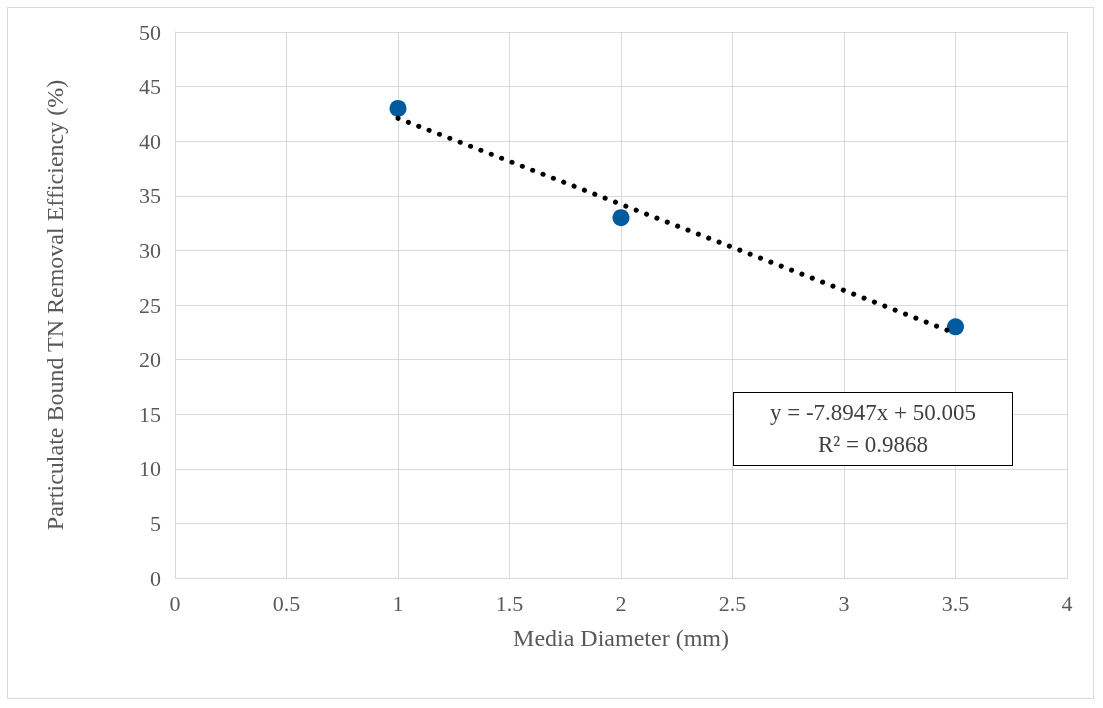  What do you see at coordinates (150, 196) in the screenshot?
I see `y-tick-label: 35` at bounding box center [150, 196].